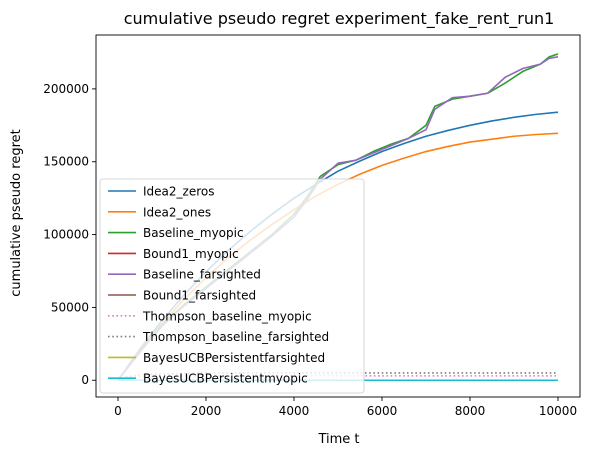 Image resolution: width=597 pixels, height=455 pixels. I want to click on x-tick-label: 6000, so click(382, 411).